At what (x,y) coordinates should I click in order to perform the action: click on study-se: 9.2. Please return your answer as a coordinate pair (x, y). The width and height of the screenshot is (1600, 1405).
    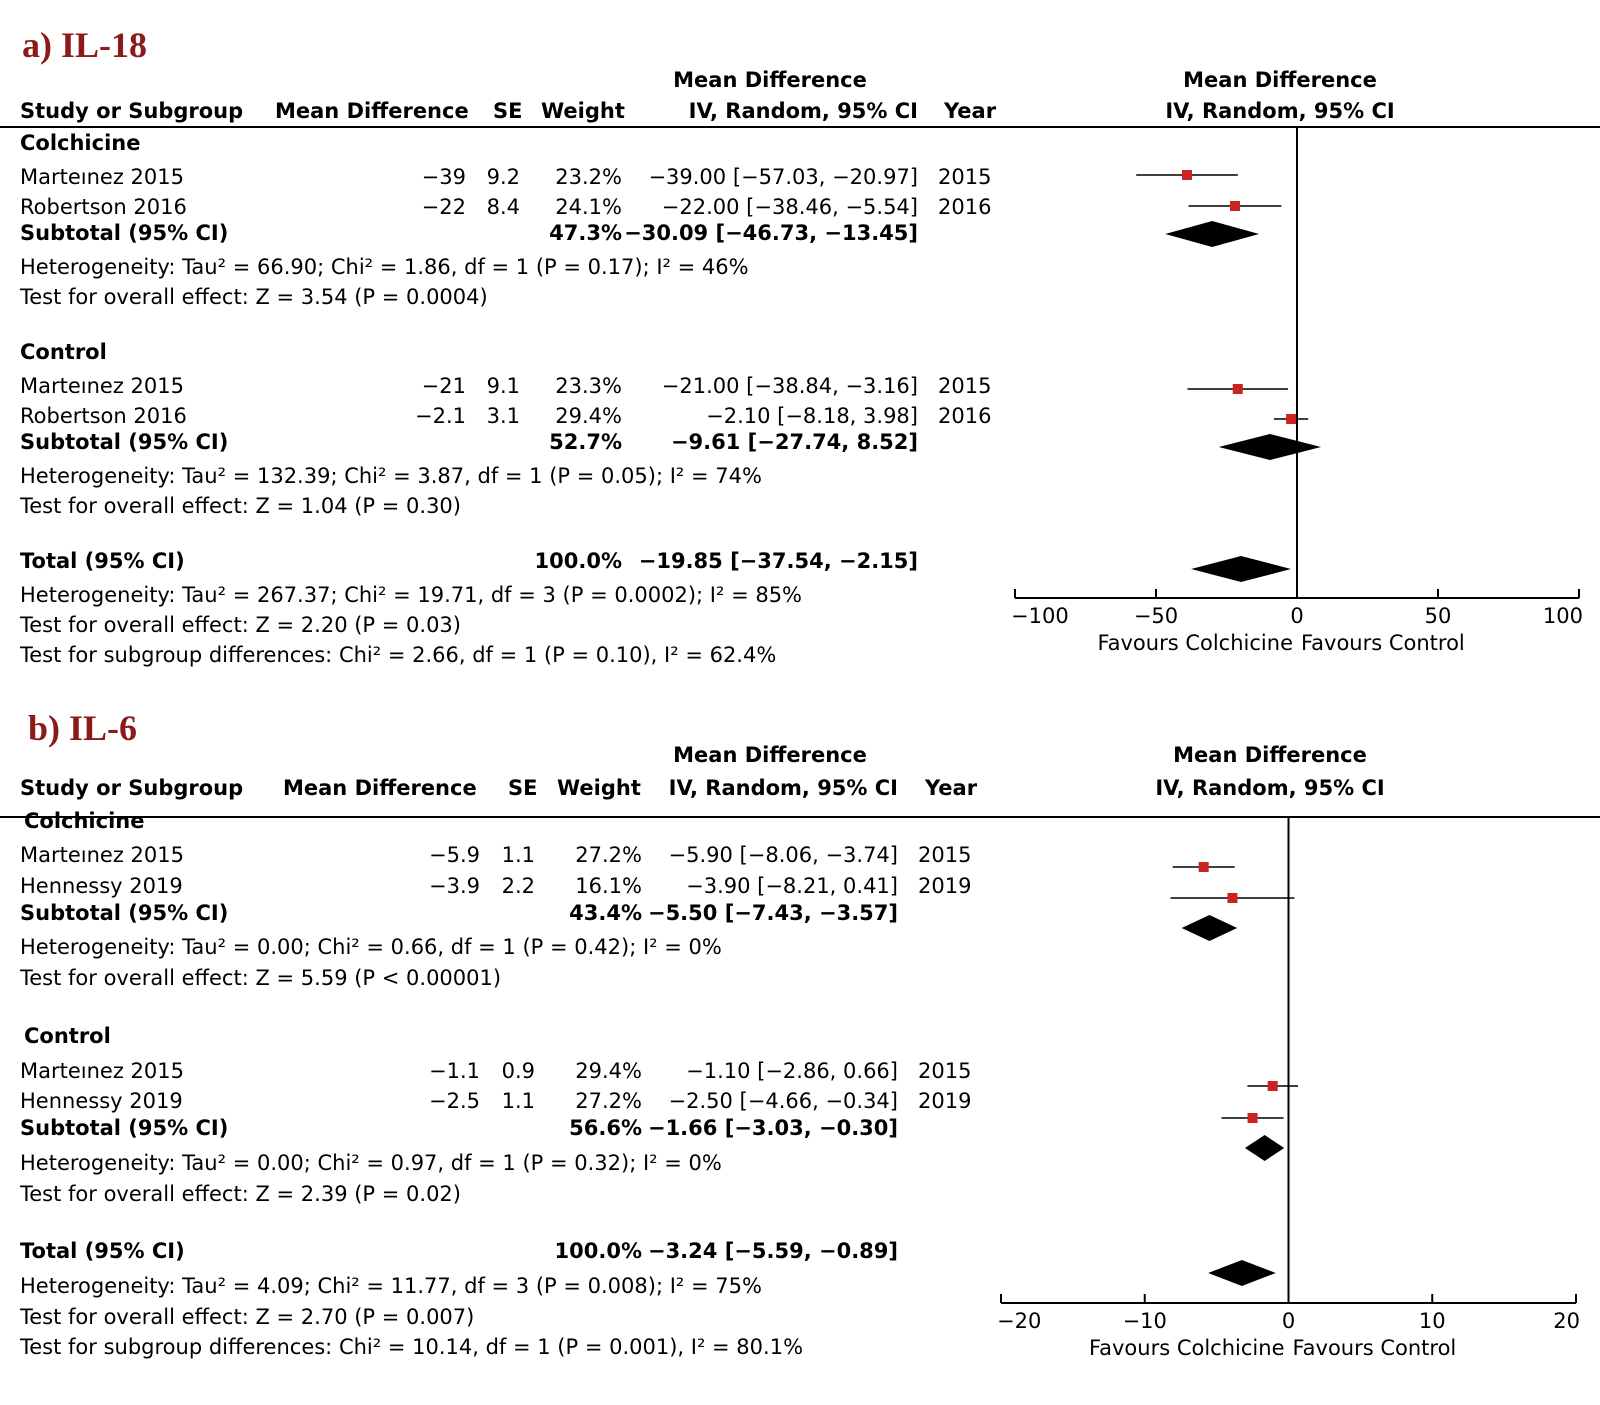
    Looking at the image, I should click on (503, 177).